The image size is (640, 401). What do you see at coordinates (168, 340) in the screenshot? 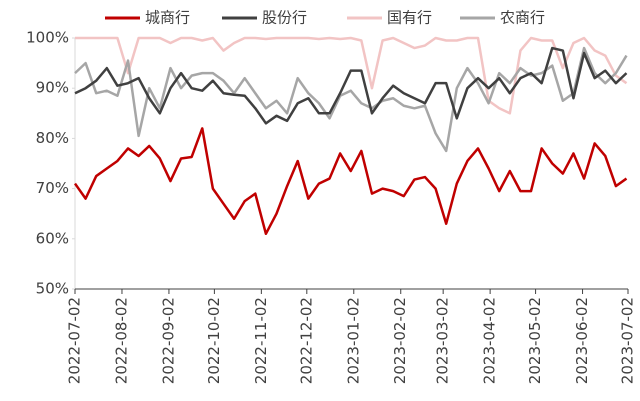
I see `x-tick-label: 2022-09-02` at bounding box center [168, 340].